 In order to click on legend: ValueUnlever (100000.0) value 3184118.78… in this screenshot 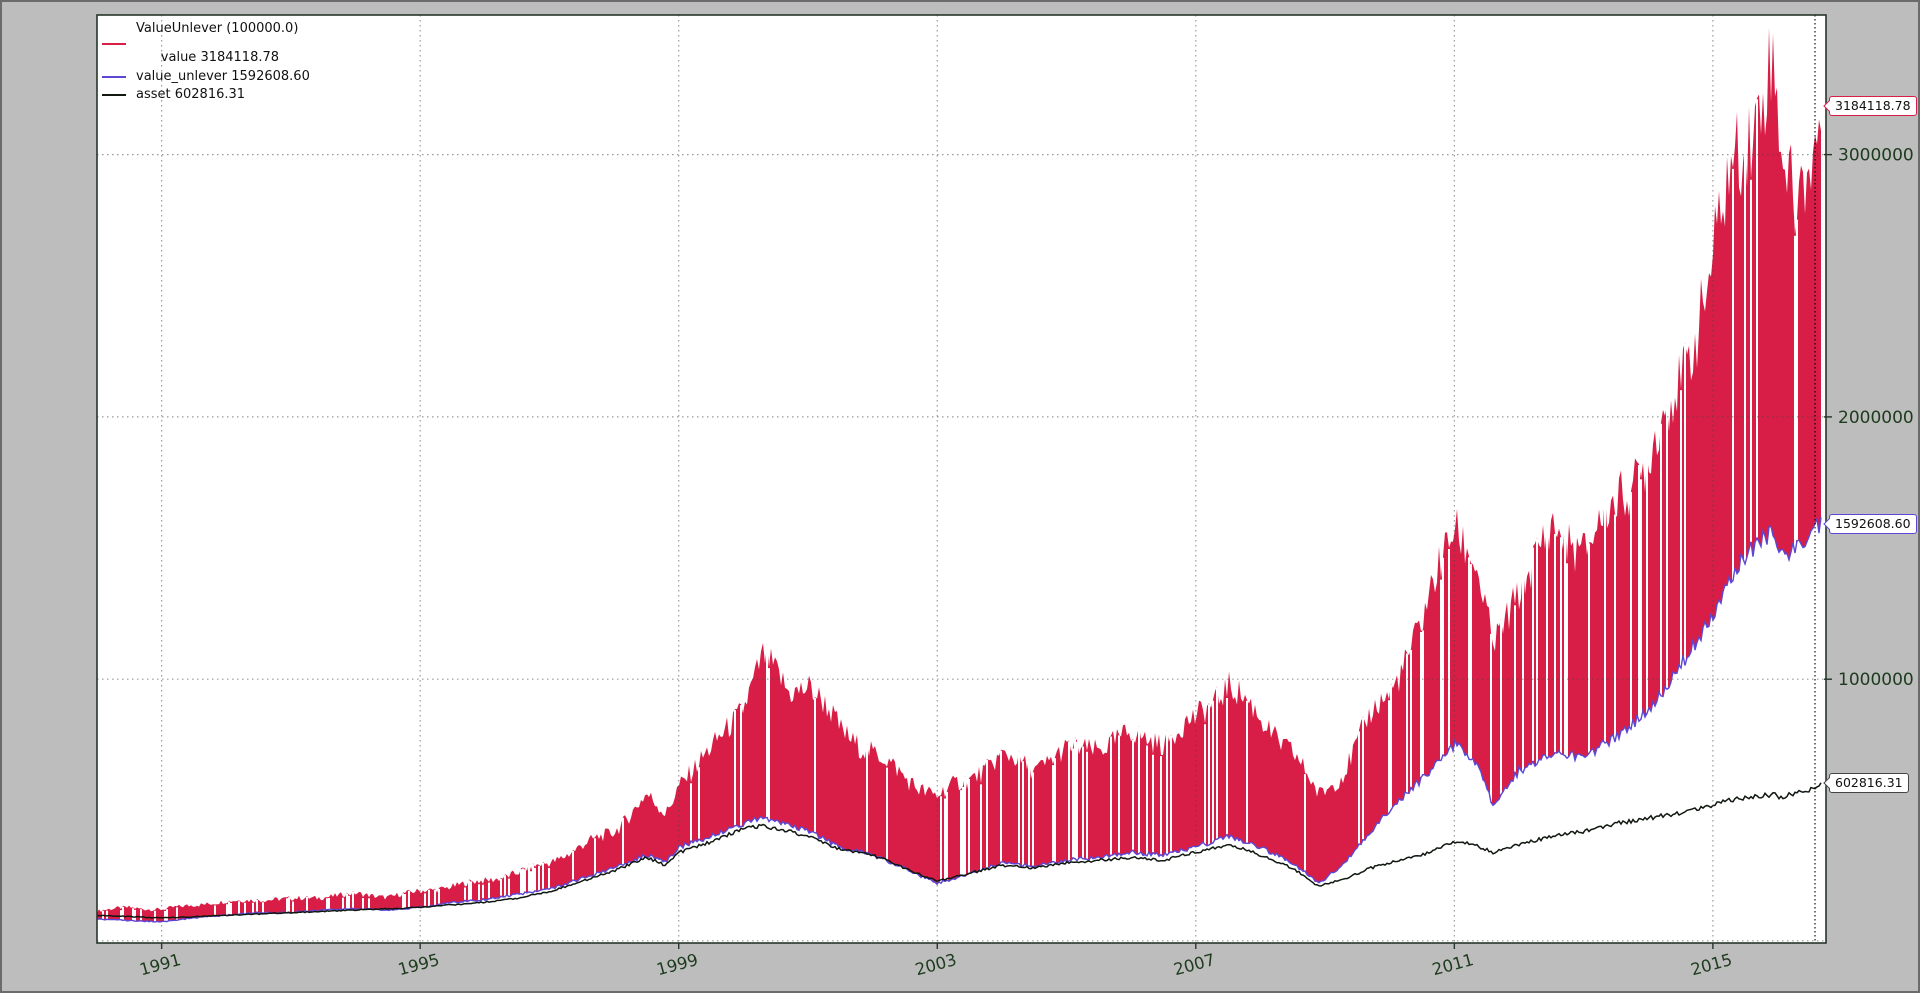, I will do `click(206, 62)`.